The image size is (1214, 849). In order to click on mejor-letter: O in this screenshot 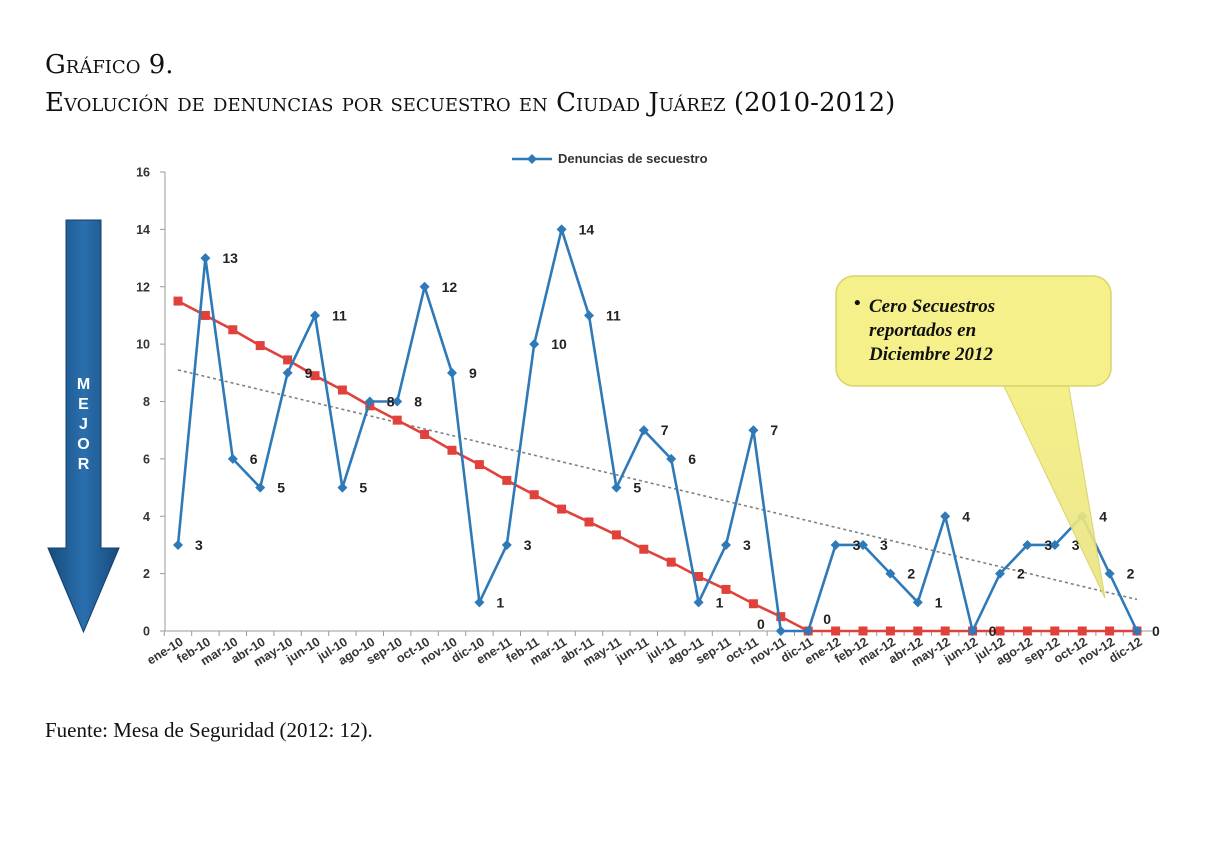, I will do `click(83, 444)`.